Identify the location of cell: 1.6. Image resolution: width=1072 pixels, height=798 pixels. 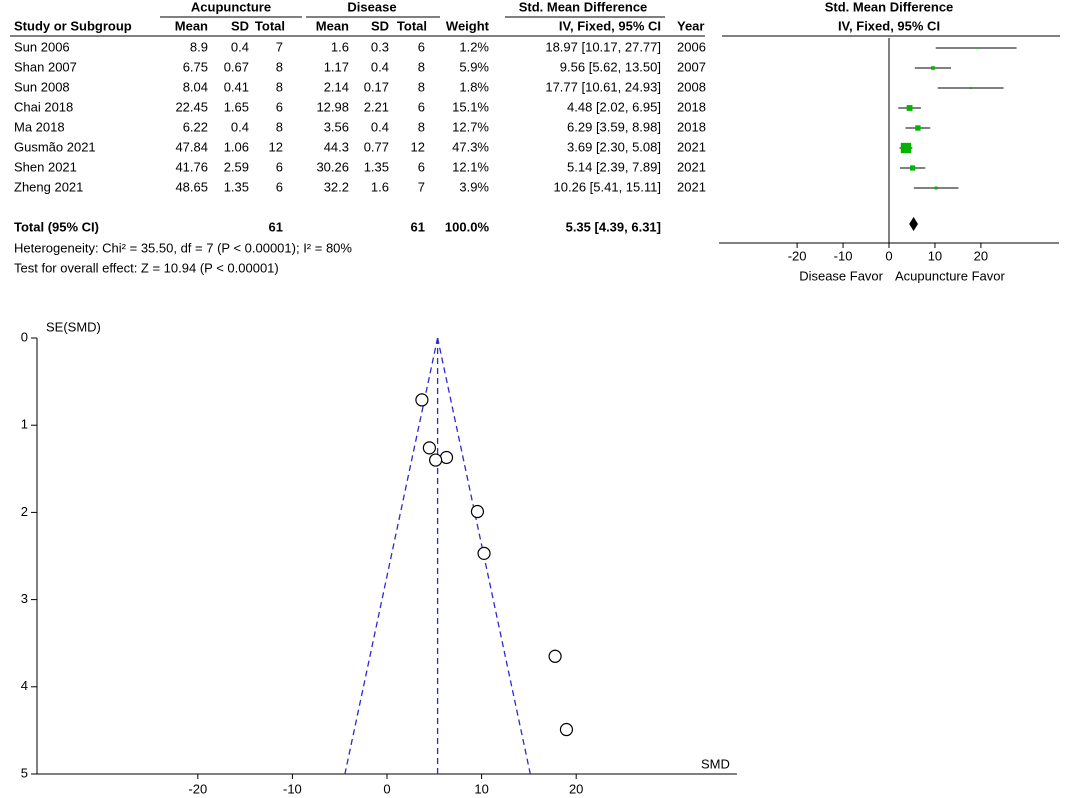
(380, 186).